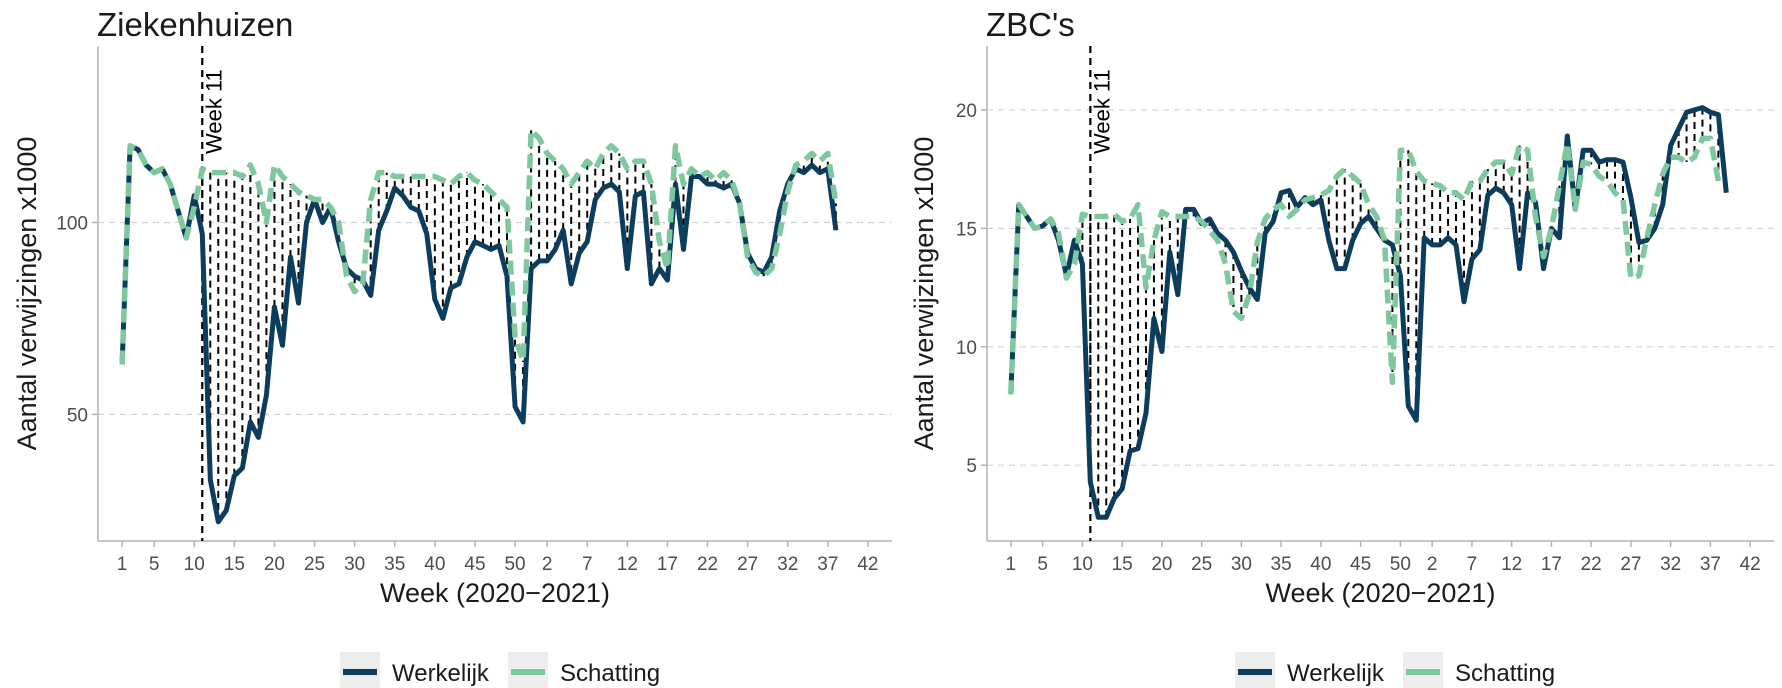 The width and height of the screenshot is (1782, 688). I want to click on panel-title: Ziekenhuizen, so click(195, 24).